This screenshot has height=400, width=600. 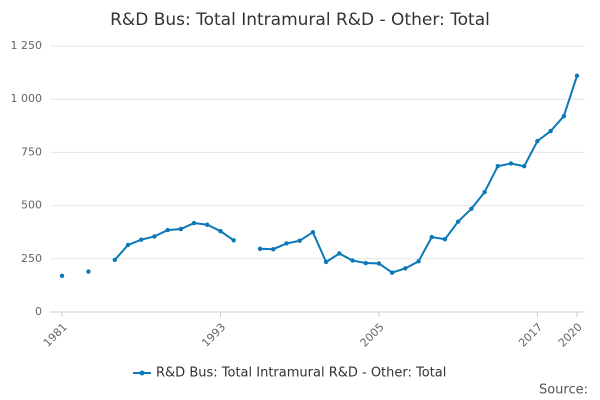 What do you see at coordinates (563, 390) in the screenshot?
I see `source: Source:` at bounding box center [563, 390].